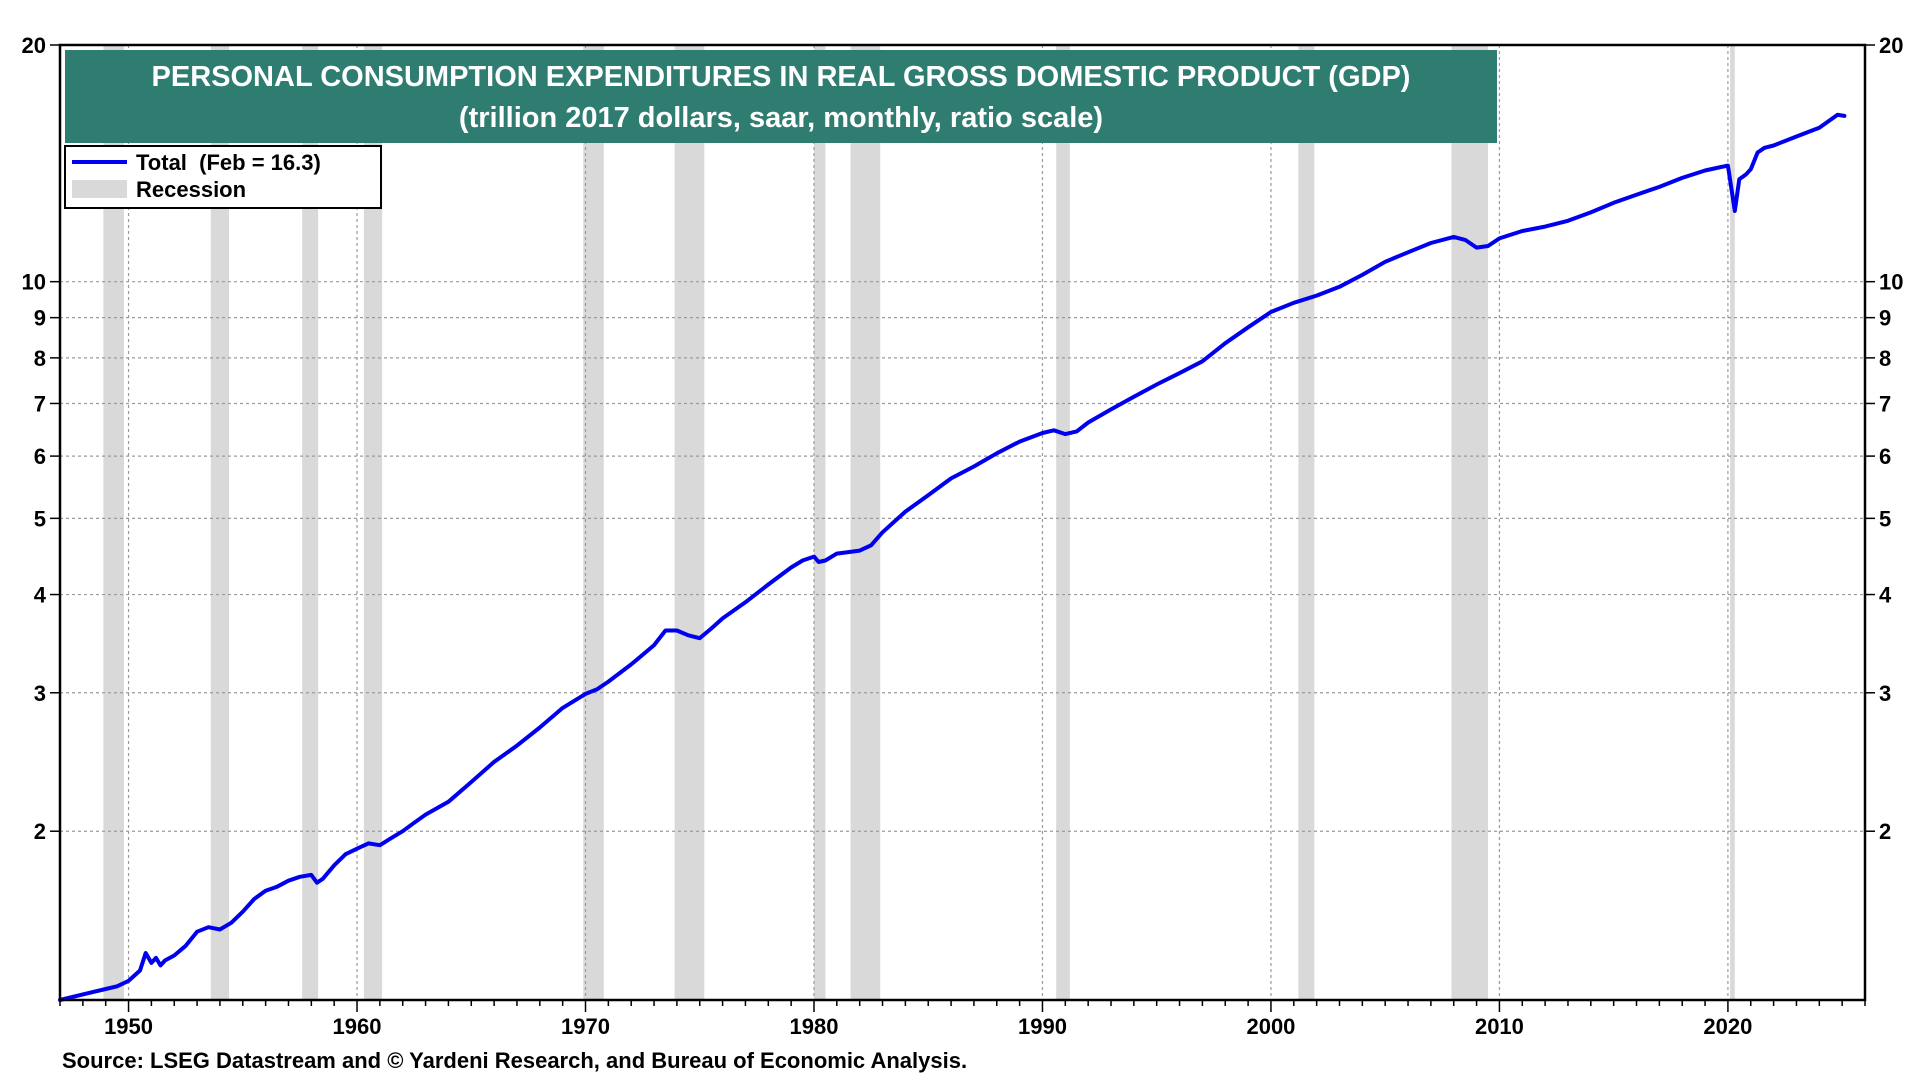  I want to click on legend-recession-swatch, so click(99, 189).